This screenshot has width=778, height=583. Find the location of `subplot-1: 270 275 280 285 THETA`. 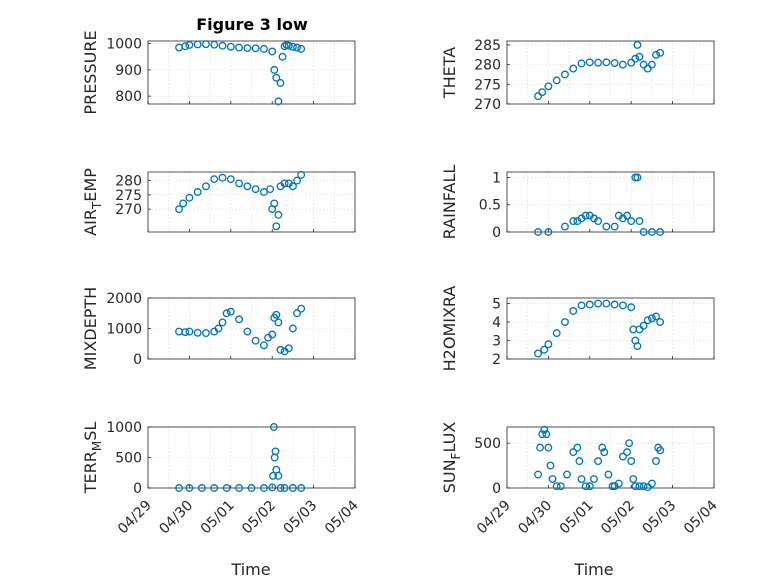

subplot-1: 270 275 280 285 THETA is located at coordinates (577, 75).